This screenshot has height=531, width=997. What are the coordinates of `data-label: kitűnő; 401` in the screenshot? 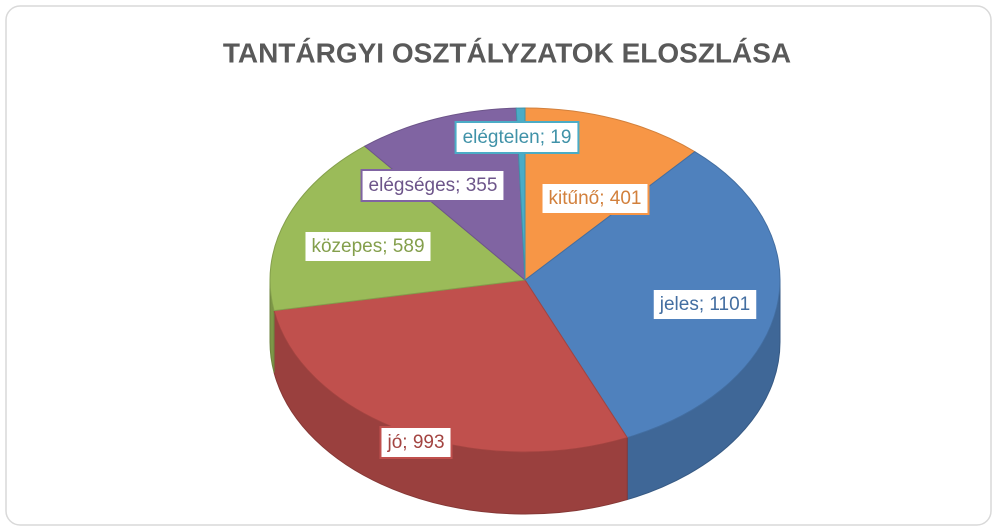 It's located at (595, 198).